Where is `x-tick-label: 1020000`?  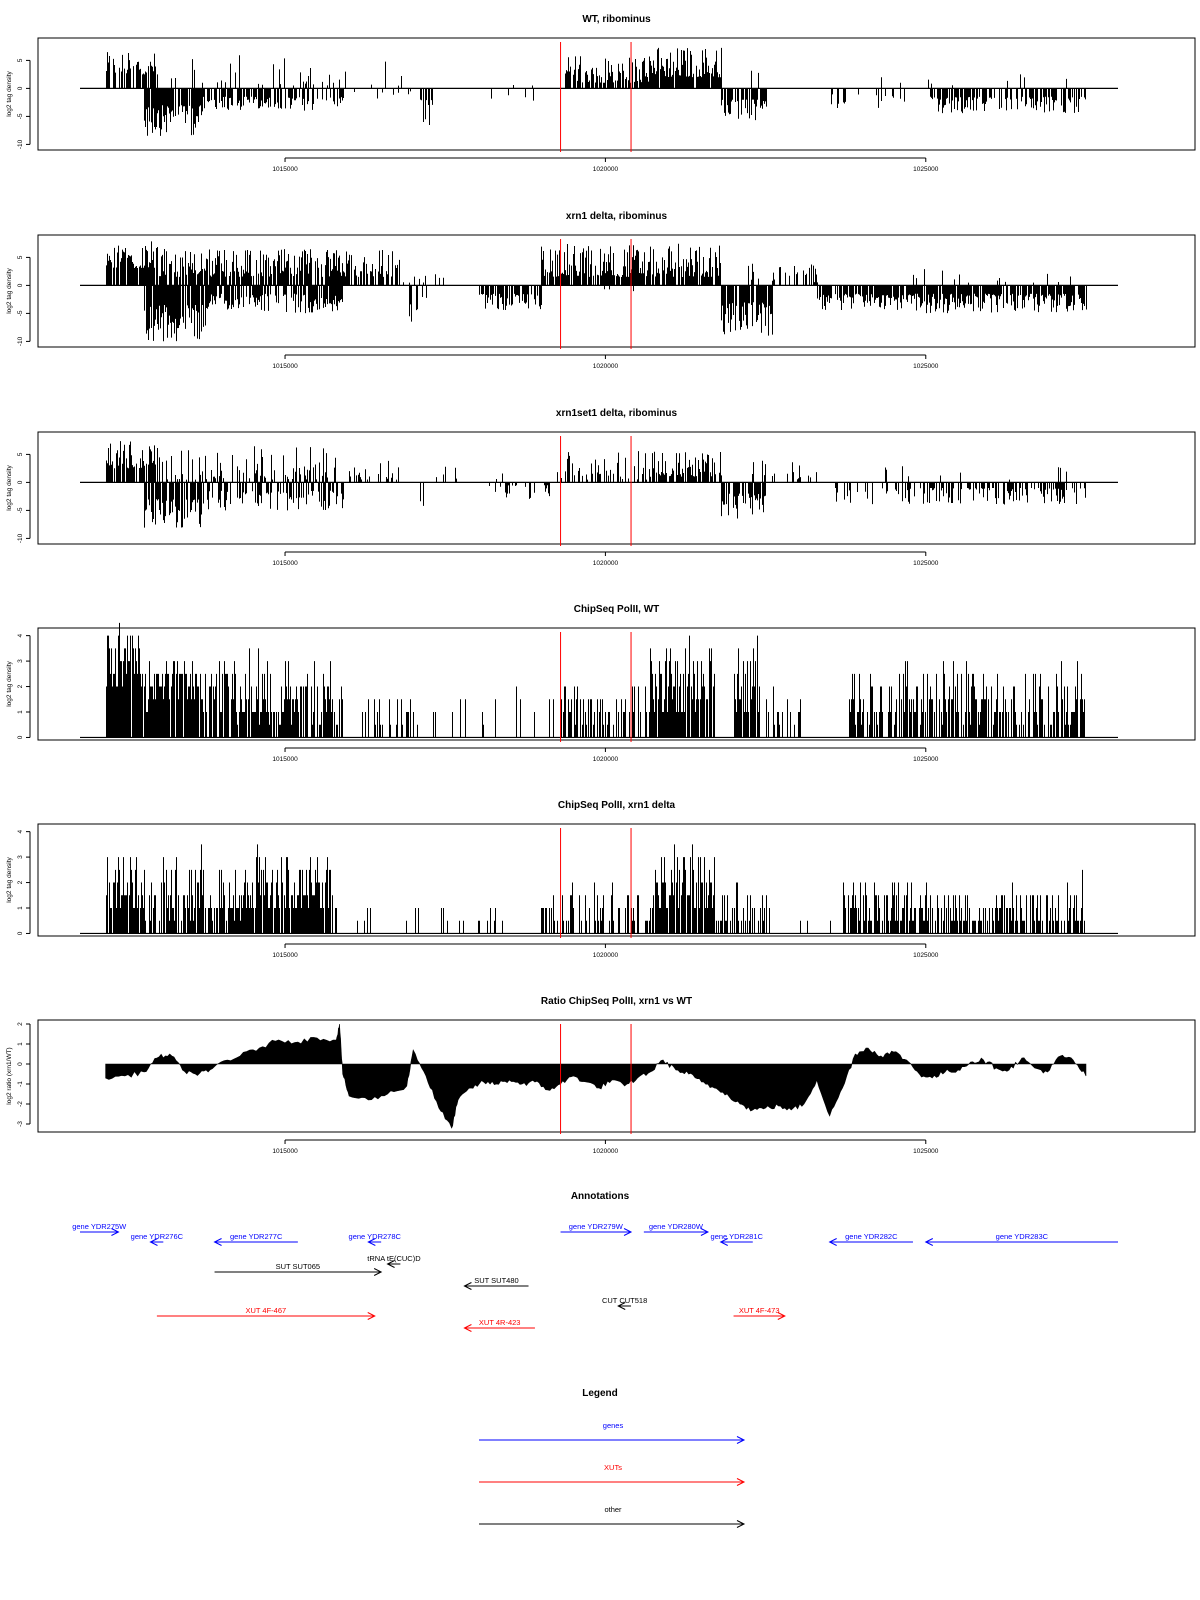 x-tick-label: 1020000 is located at coordinates (606, 955).